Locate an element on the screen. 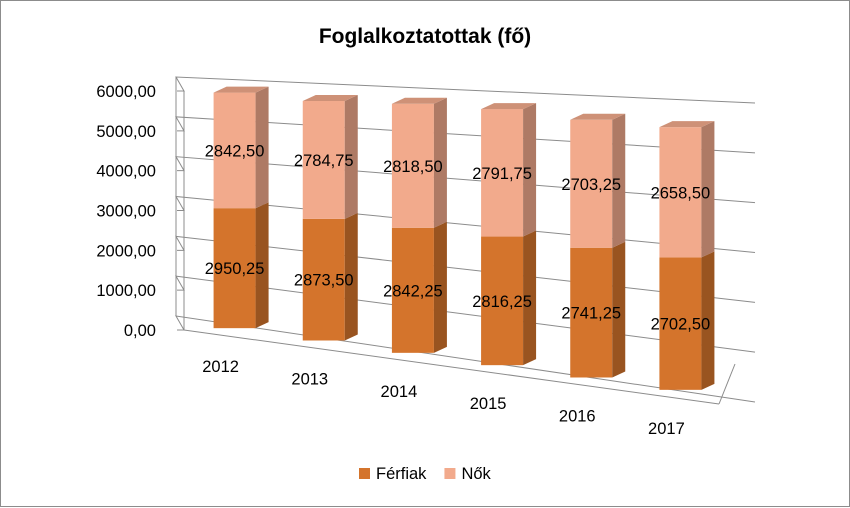 The image size is (850, 508). x-category-label: 2016 is located at coordinates (577, 417).